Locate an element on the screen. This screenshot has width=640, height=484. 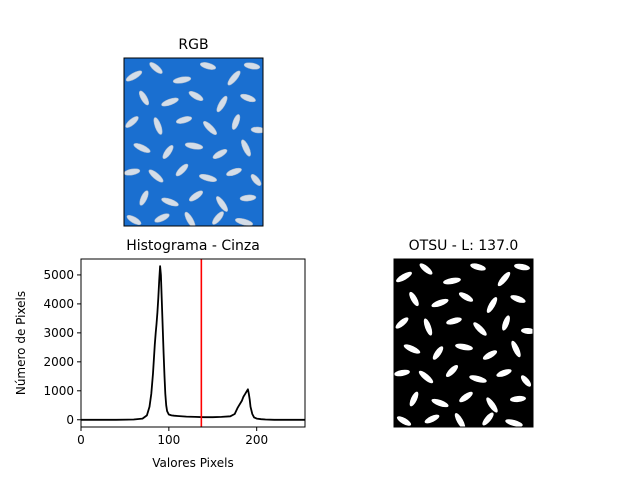
x-axis-ticks: 0 100 200 is located at coordinates (172, 437).